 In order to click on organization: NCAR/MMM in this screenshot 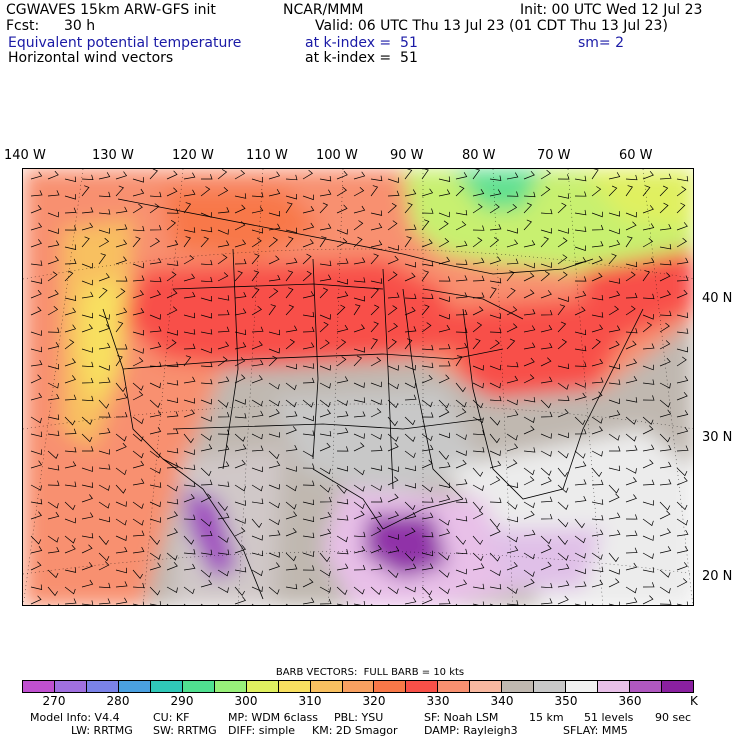, I will do `click(323, 10)`.